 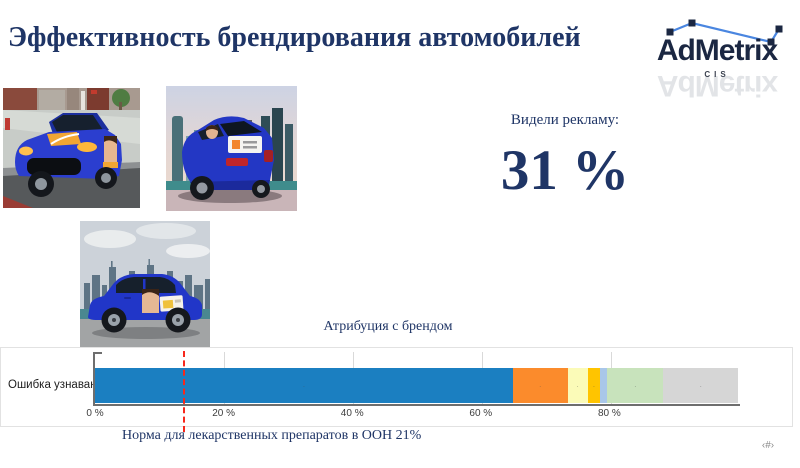 I want to click on x-axis-tick-label: 60 %, so click(x=481, y=413).